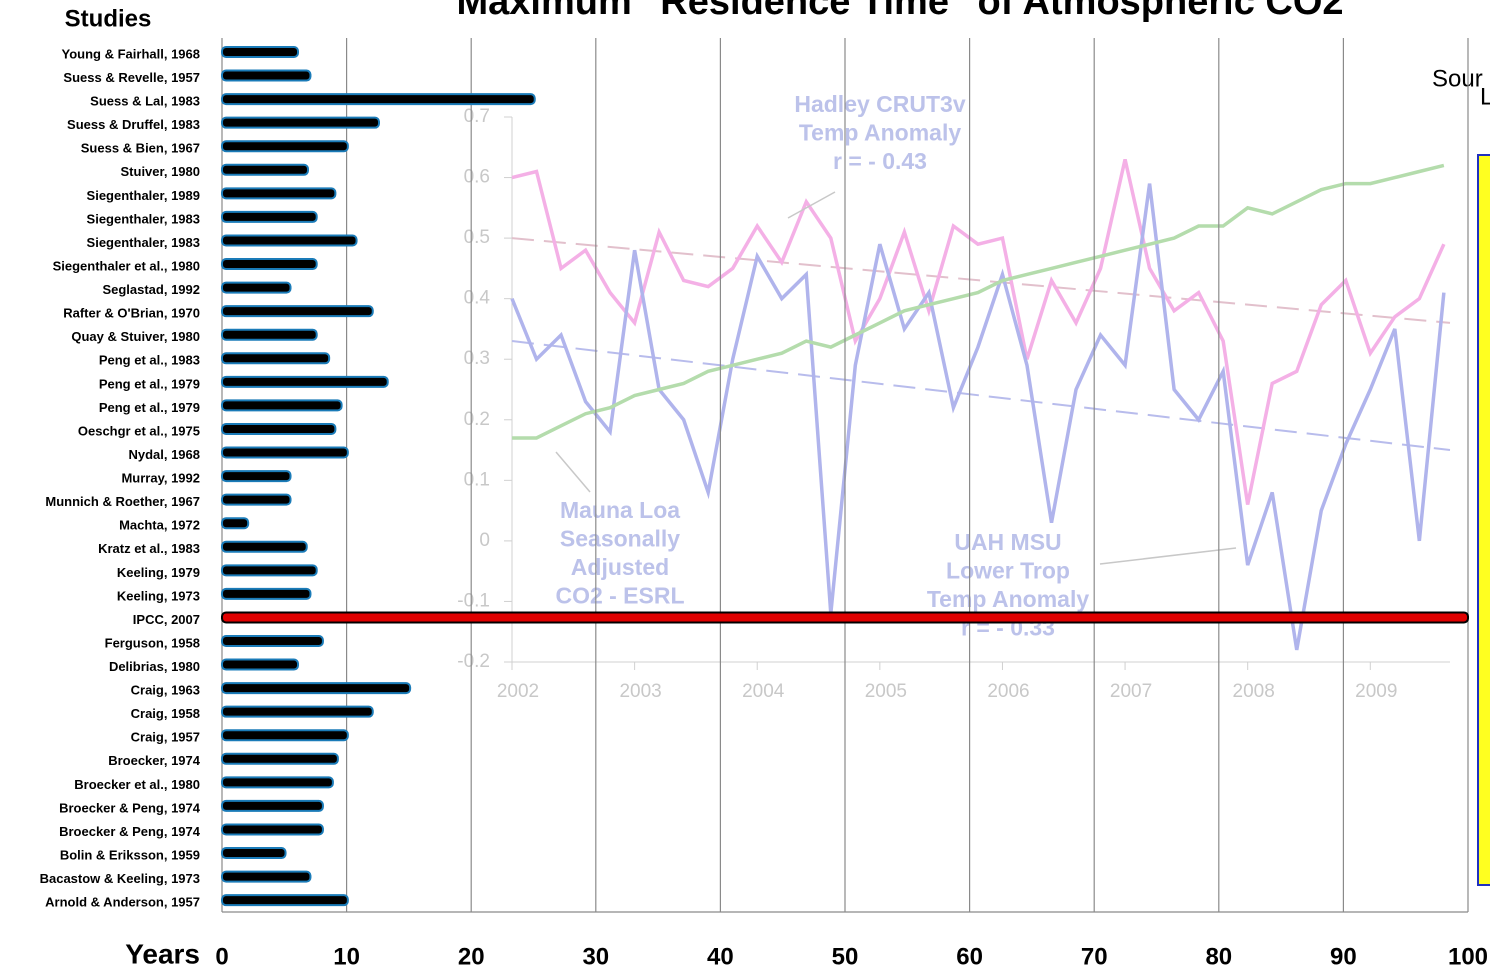 The image size is (1490, 972). Describe the element at coordinates (518, 691) in the screenshot. I see `x-tick-label: 2002` at that location.